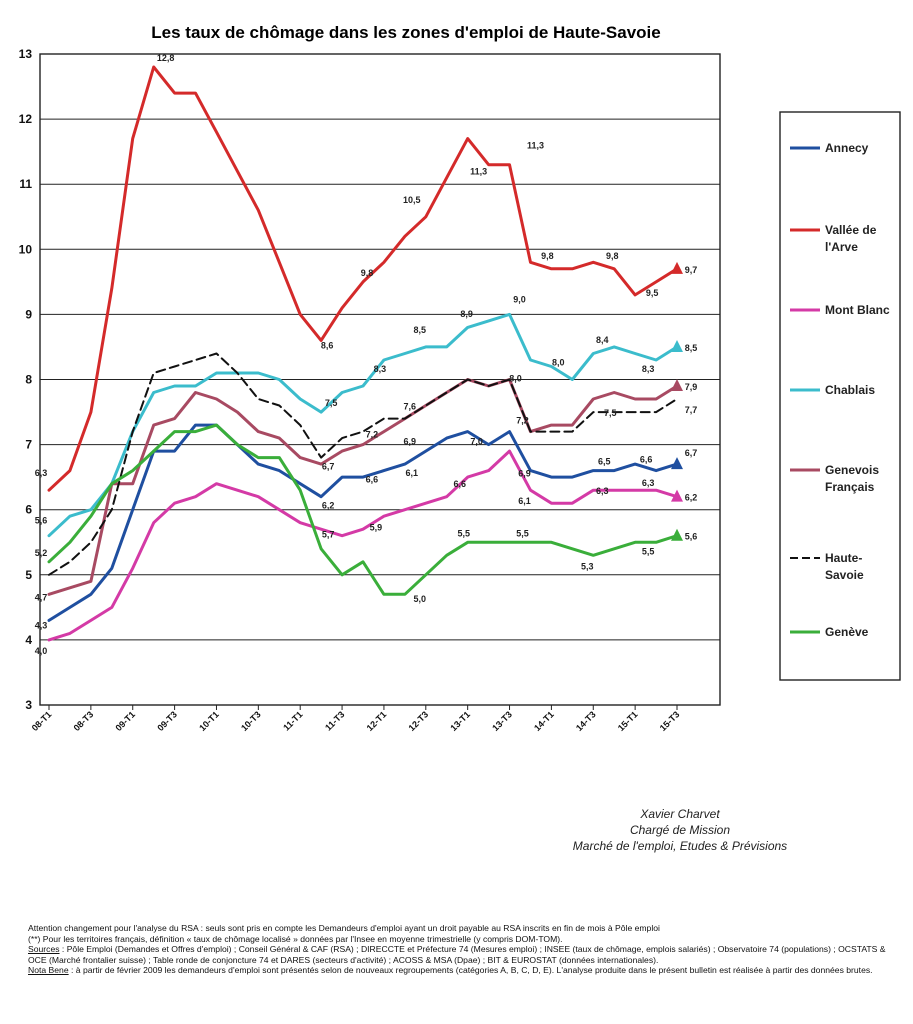 The image size is (913, 1024). I want to click on legend-label: Savoie, so click(844, 575).